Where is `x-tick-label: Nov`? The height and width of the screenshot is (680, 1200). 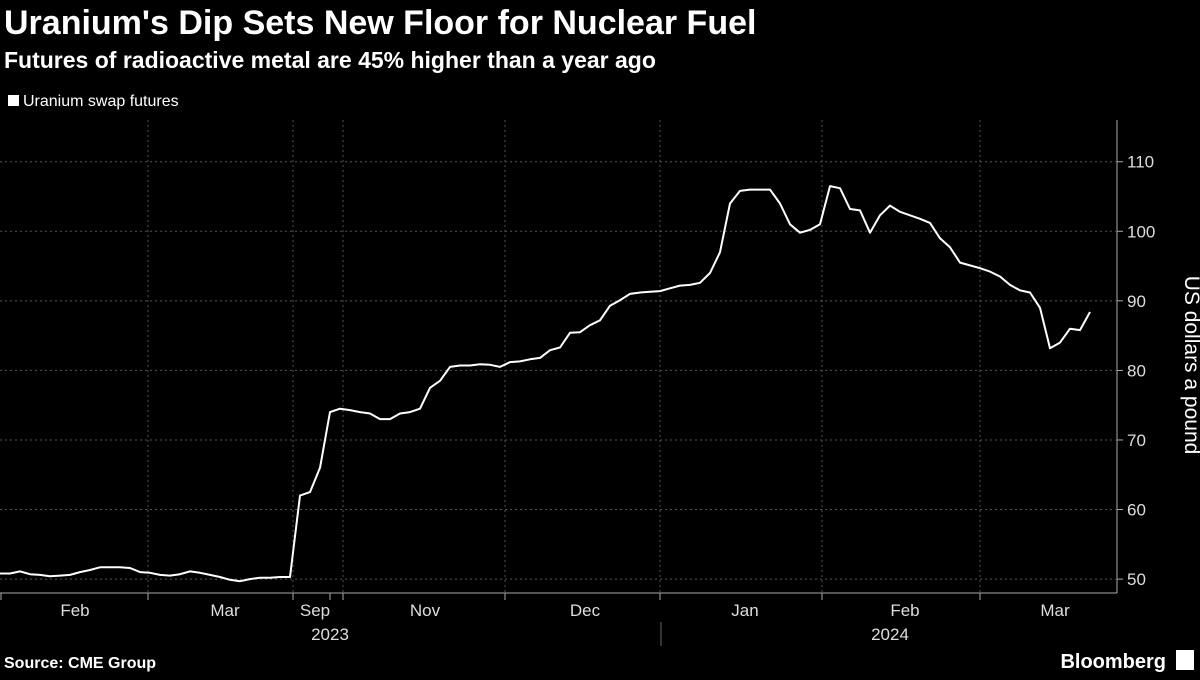
x-tick-label: Nov is located at coordinates (425, 610).